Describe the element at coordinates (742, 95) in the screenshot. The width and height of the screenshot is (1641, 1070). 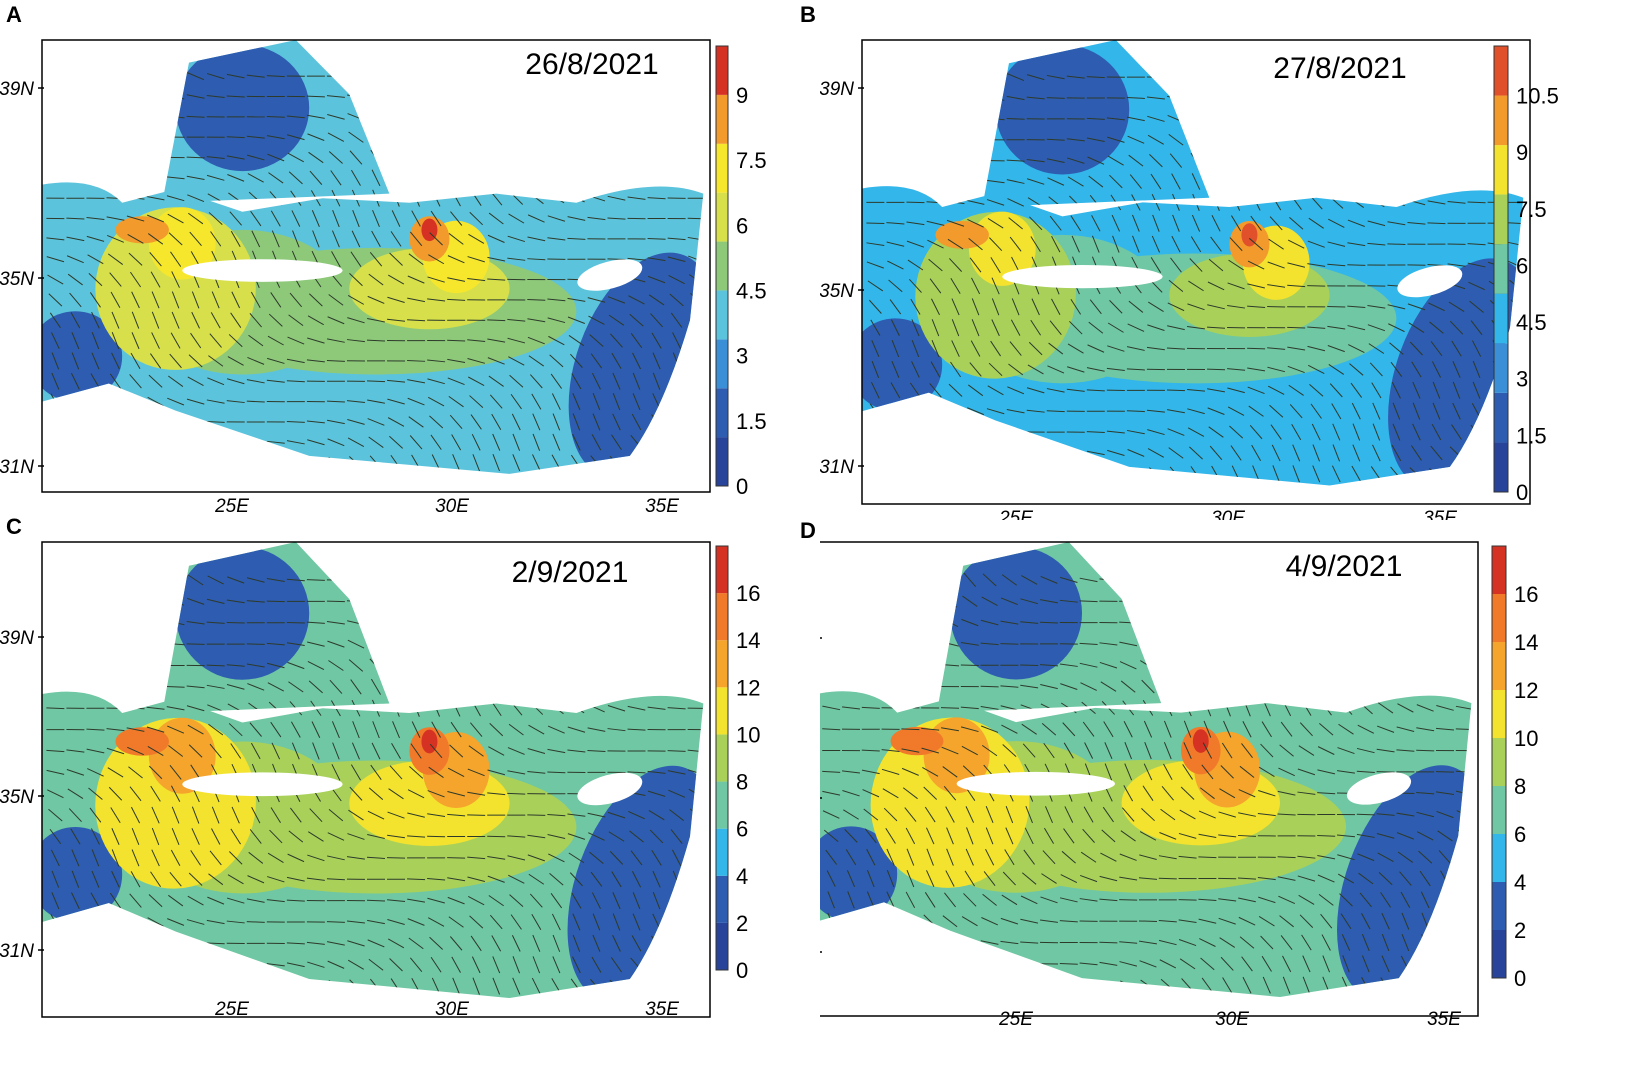
I see `colorbar-tick-label: 9` at that location.